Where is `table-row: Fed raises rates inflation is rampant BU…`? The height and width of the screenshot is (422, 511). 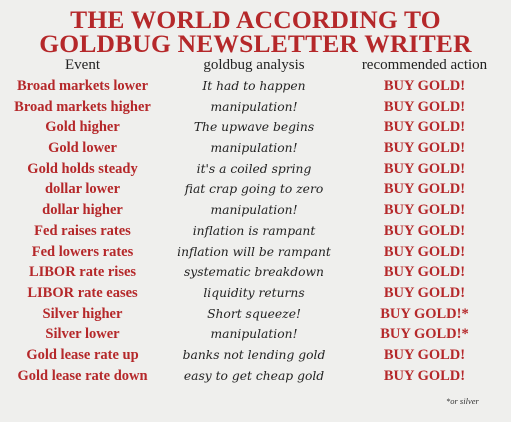
table-row: Fed raises rates inflation is rampant BU… is located at coordinates (255, 231).